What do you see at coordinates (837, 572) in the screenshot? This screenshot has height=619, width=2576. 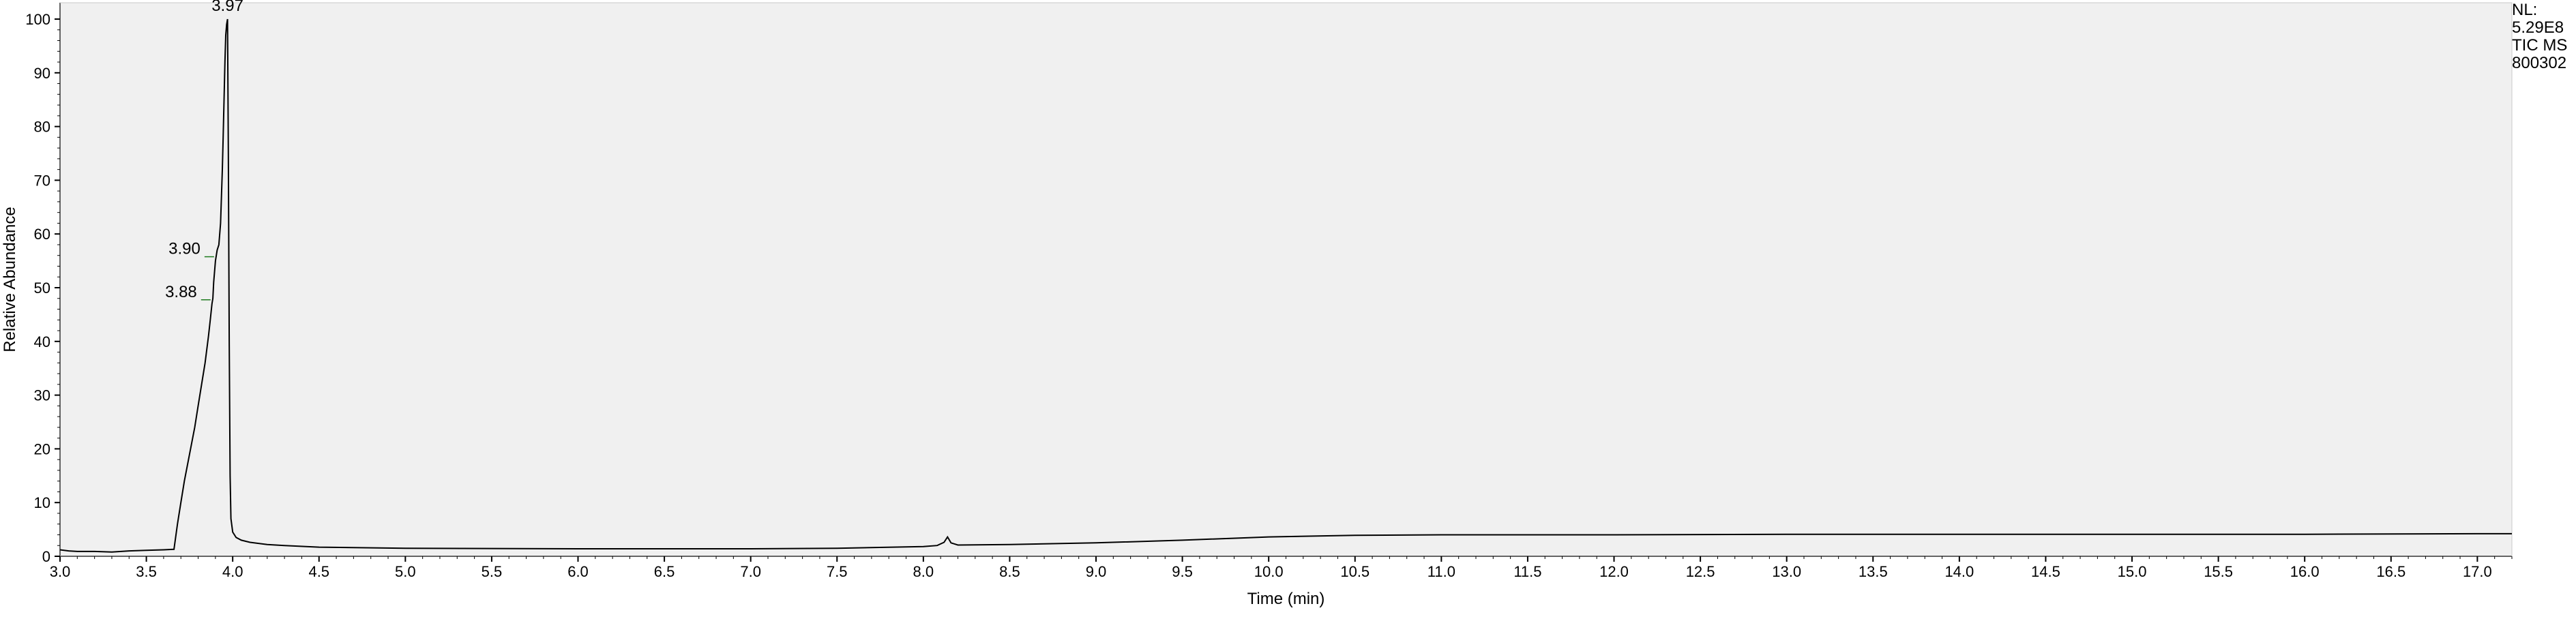 I see `x-tick-label: 7.5` at bounding box center [837, 572].